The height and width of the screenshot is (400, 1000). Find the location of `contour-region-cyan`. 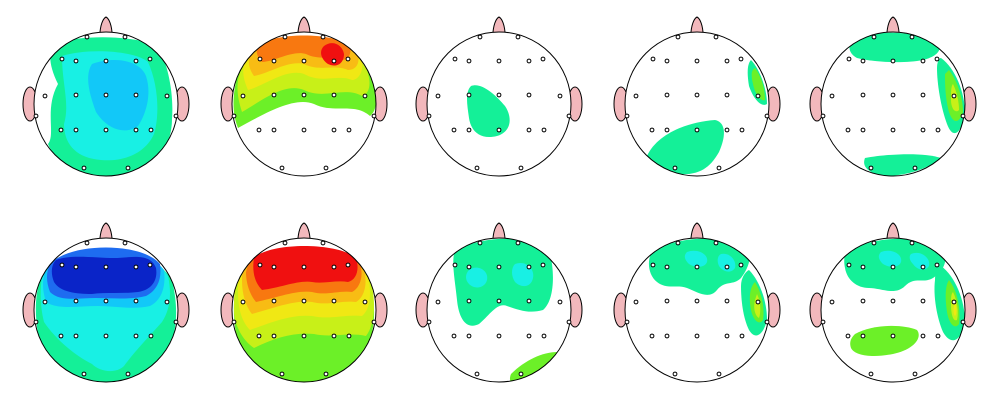

contour-region-cyan is located at coordinates (696, 258).